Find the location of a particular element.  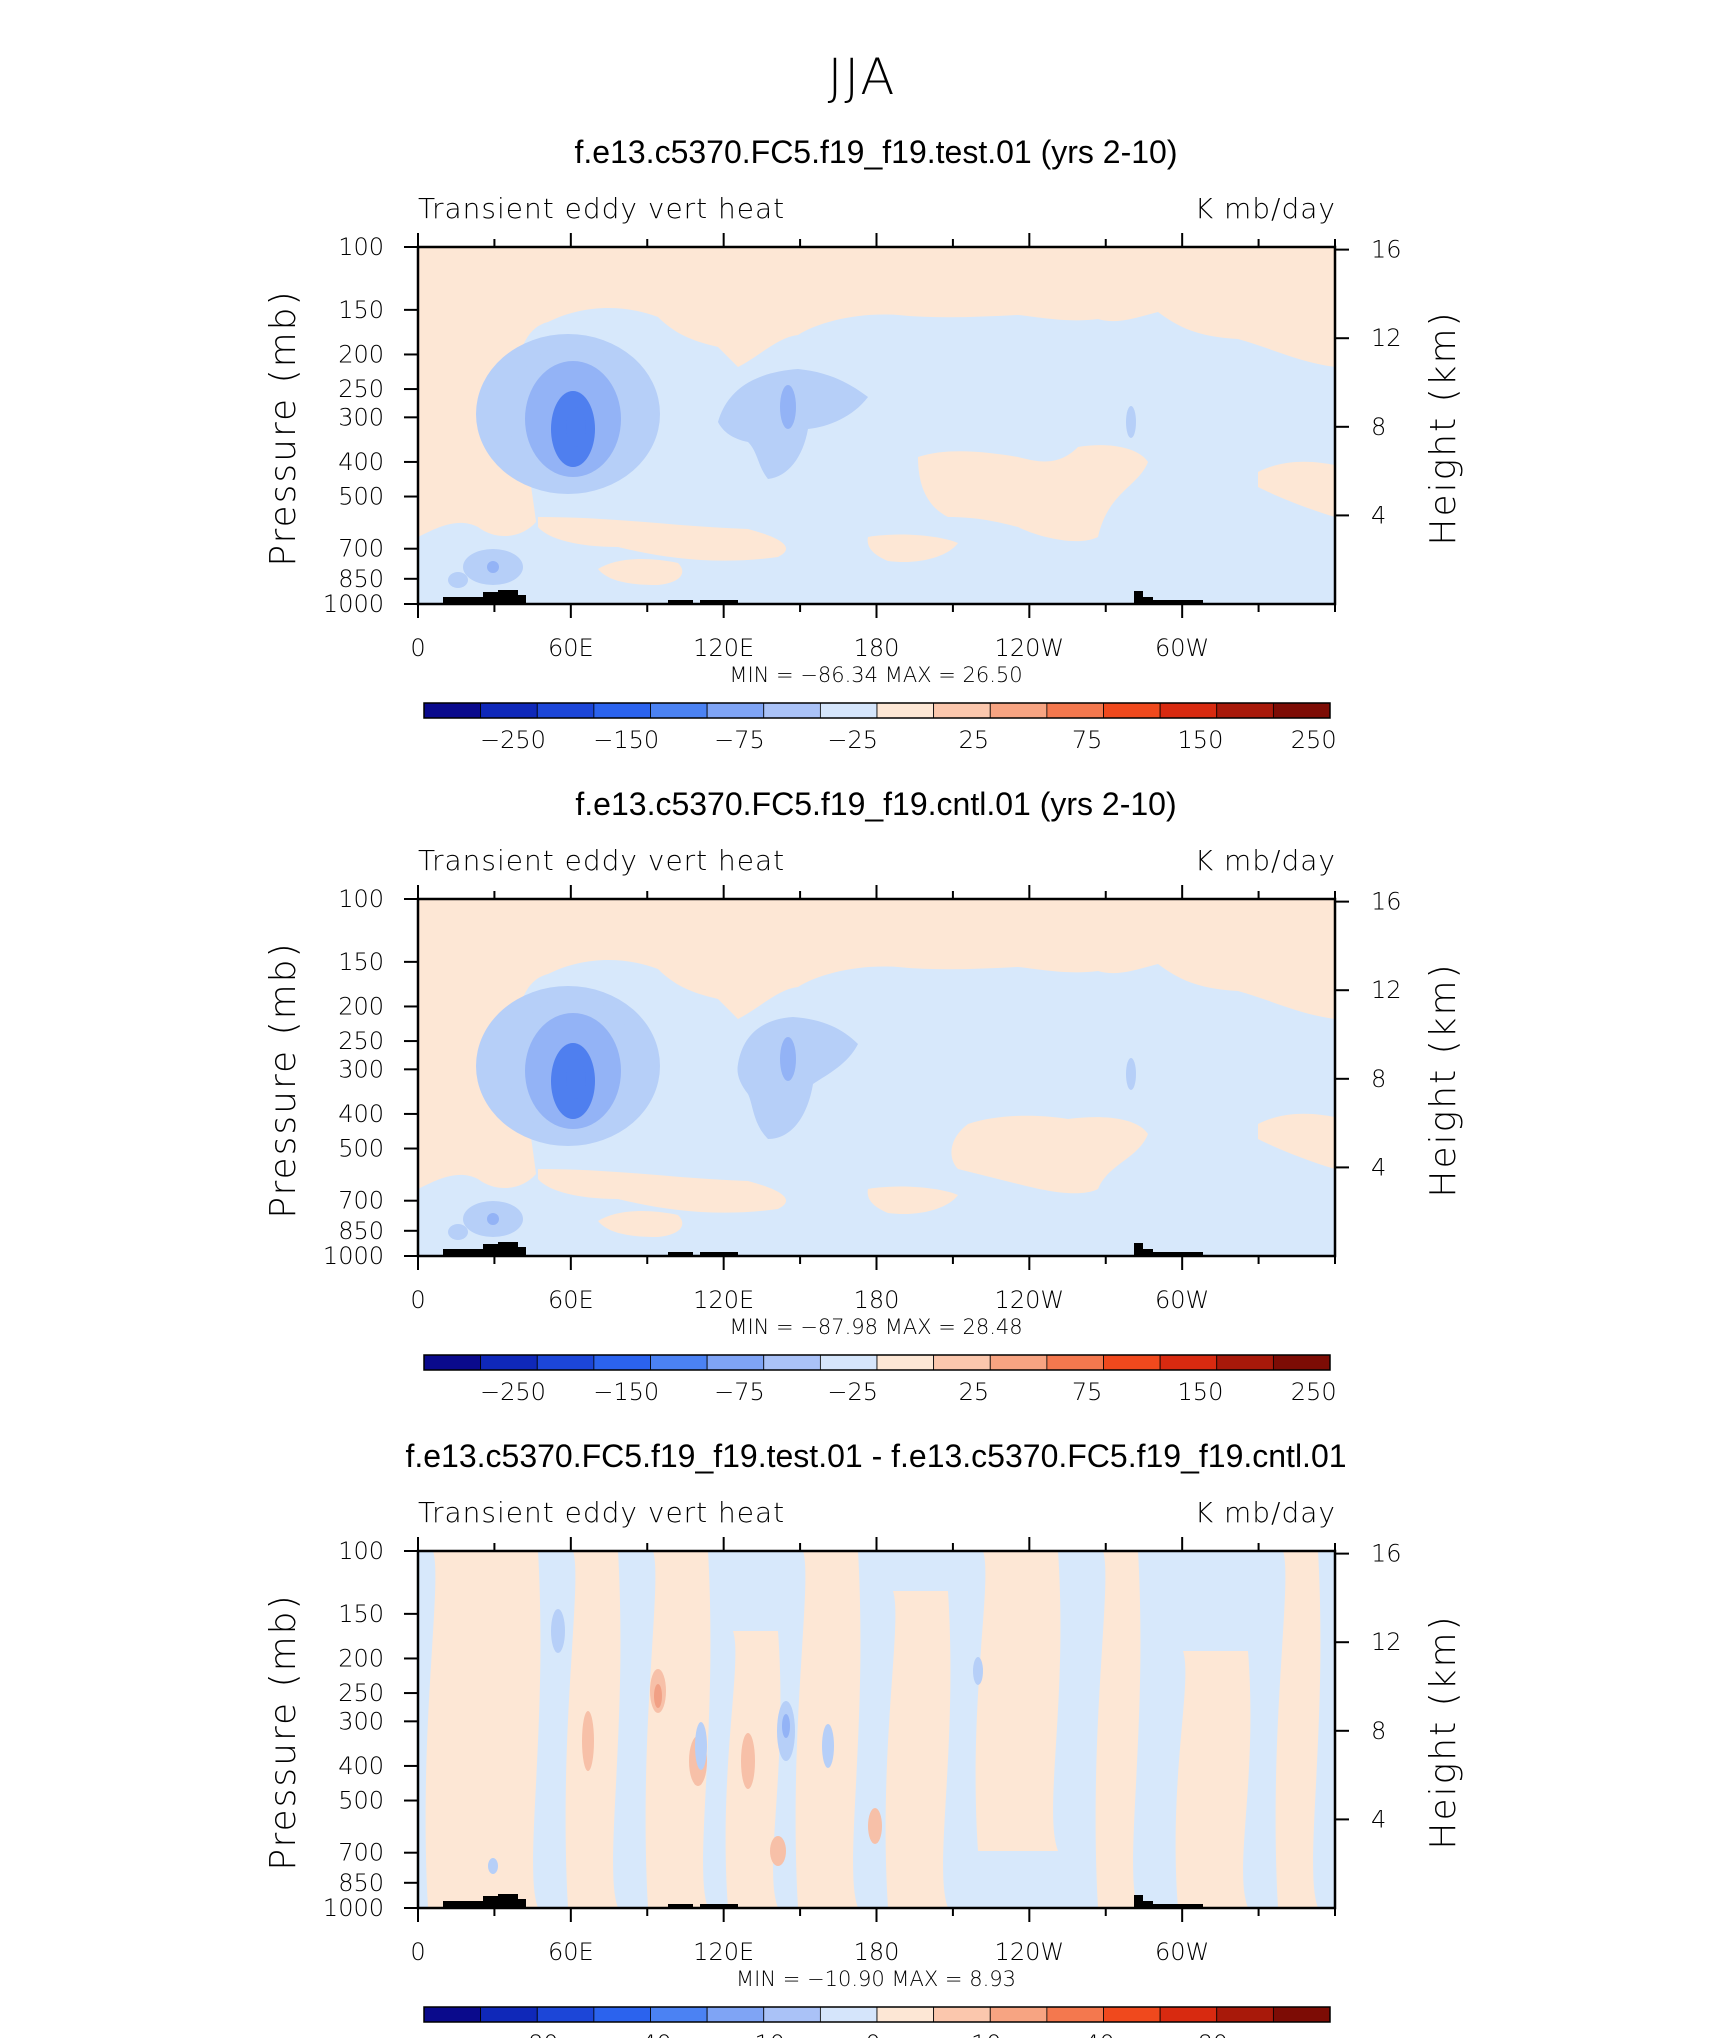

cool-region-surface-small is located at coordinates (458, 580).